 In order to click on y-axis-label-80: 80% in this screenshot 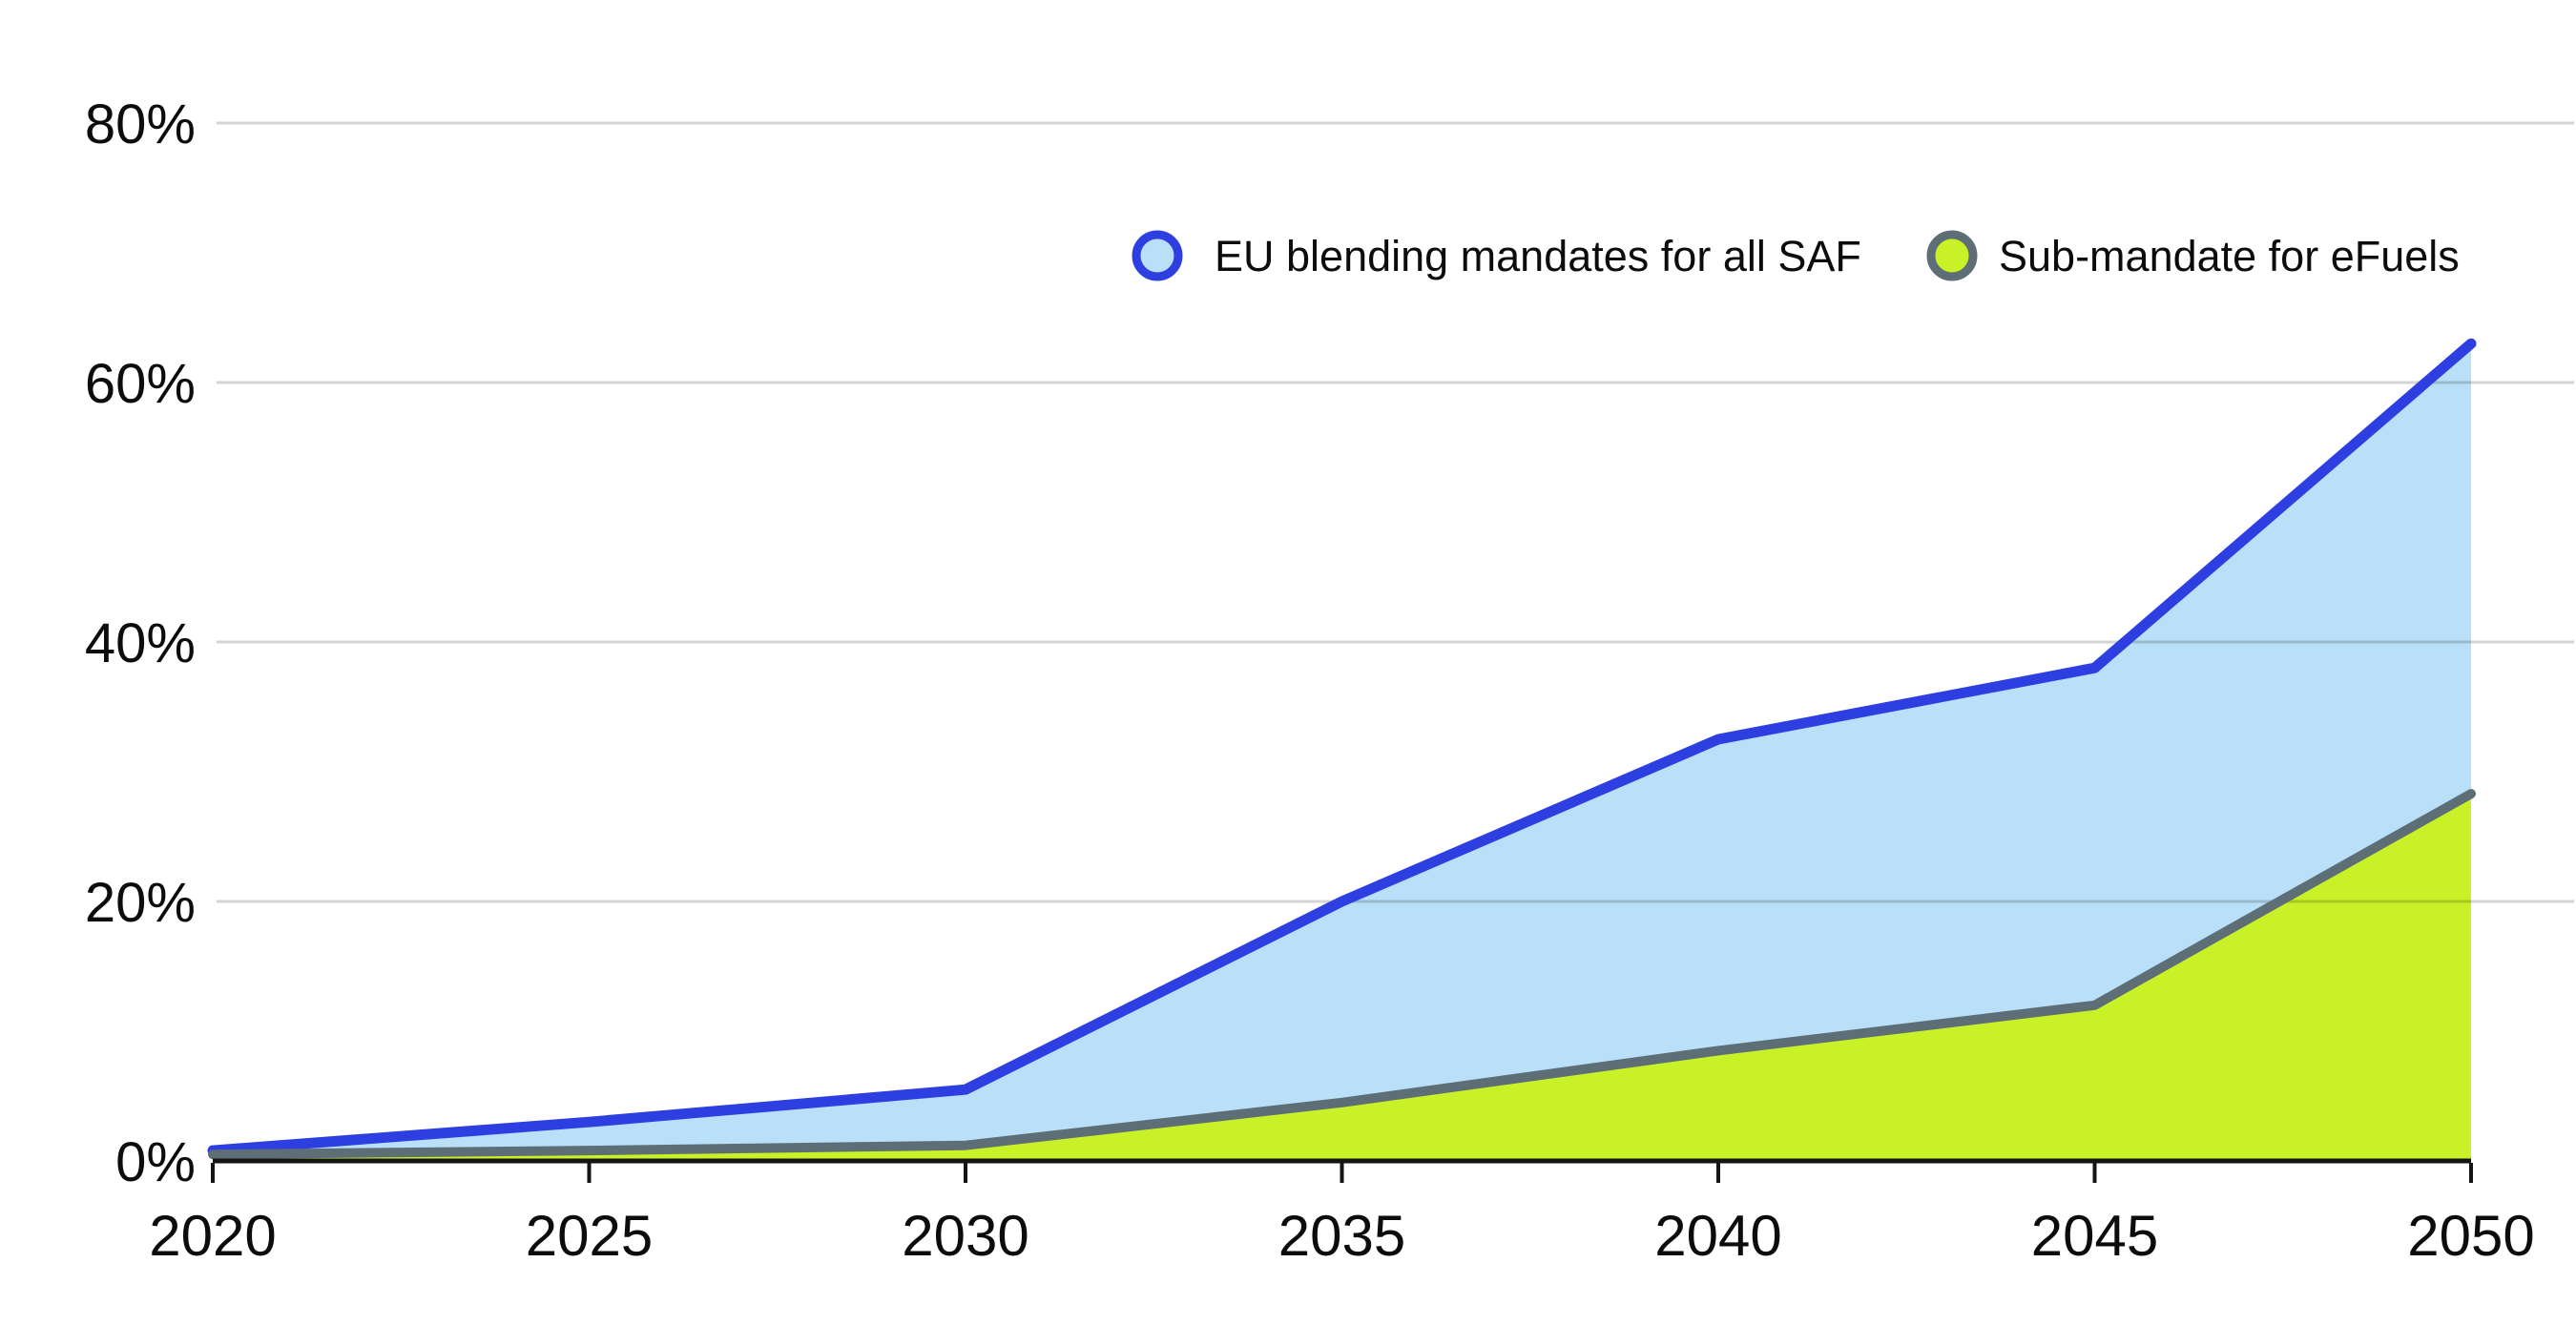, I will do `click(140, 124)`.